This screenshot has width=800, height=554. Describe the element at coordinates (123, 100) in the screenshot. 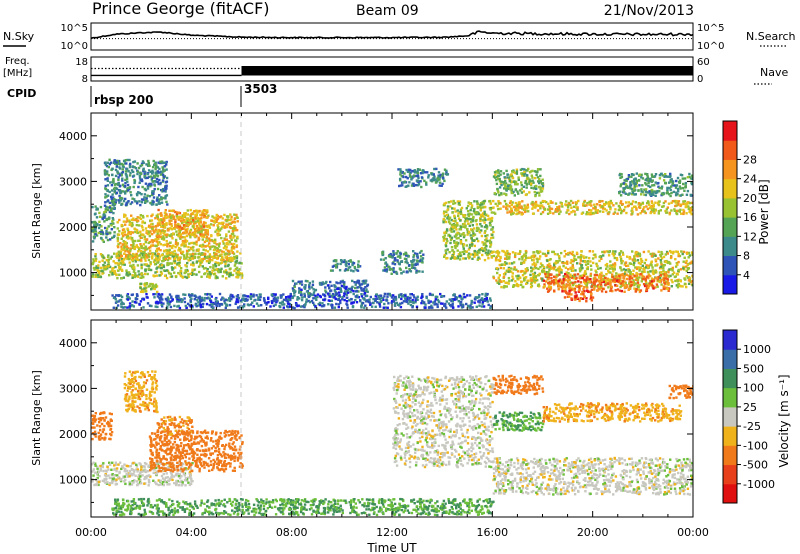

I see `cpid-segment-1: rbsp 200` at that location.